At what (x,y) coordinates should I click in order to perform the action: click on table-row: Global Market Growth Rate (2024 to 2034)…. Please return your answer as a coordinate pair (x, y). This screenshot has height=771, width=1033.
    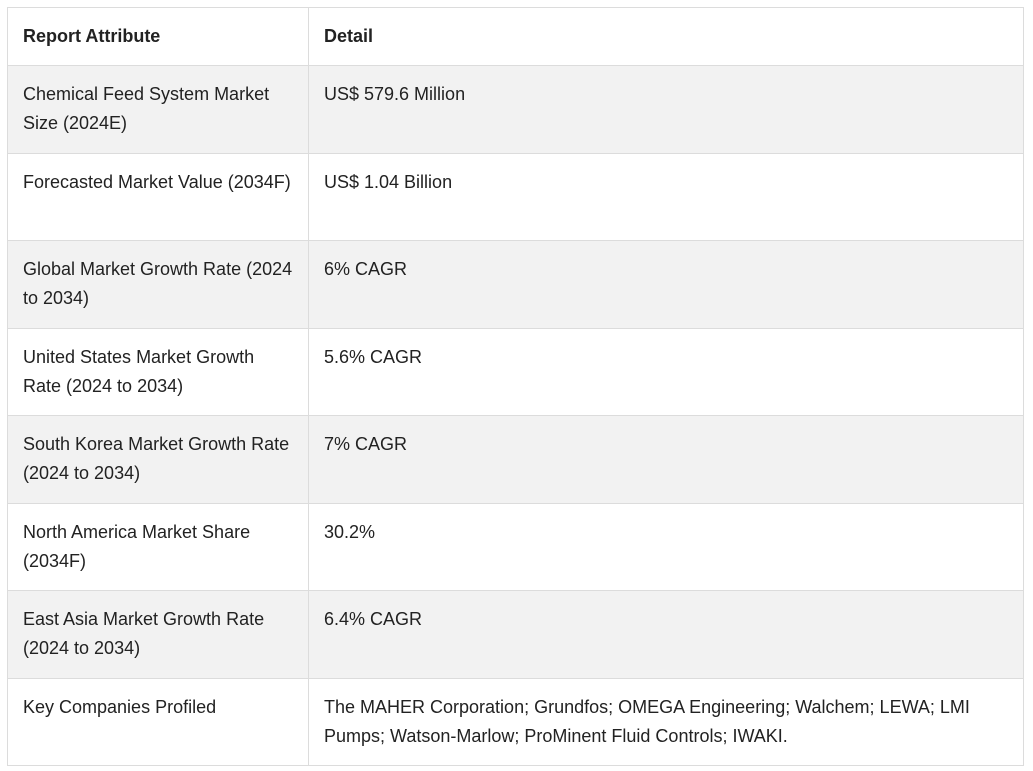
    Looking at the image, I should click on (515, 284).